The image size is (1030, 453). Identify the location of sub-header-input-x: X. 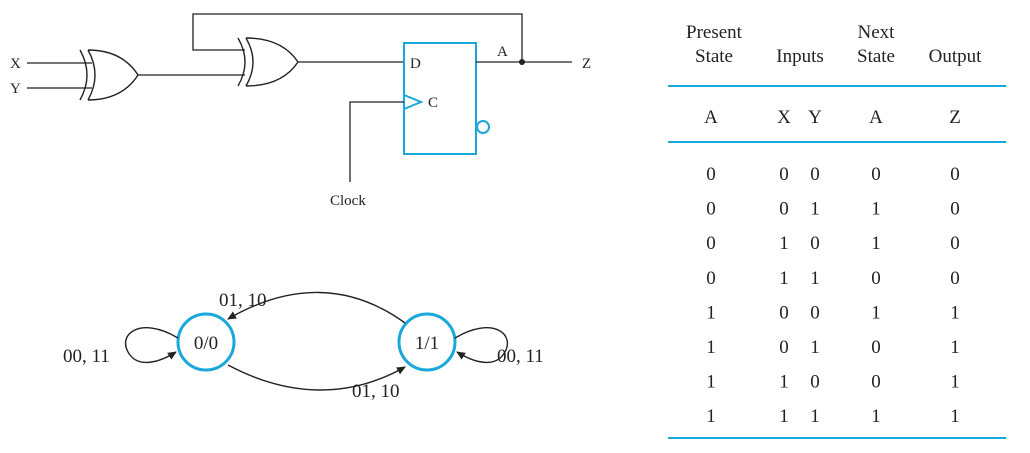
(784, 117).